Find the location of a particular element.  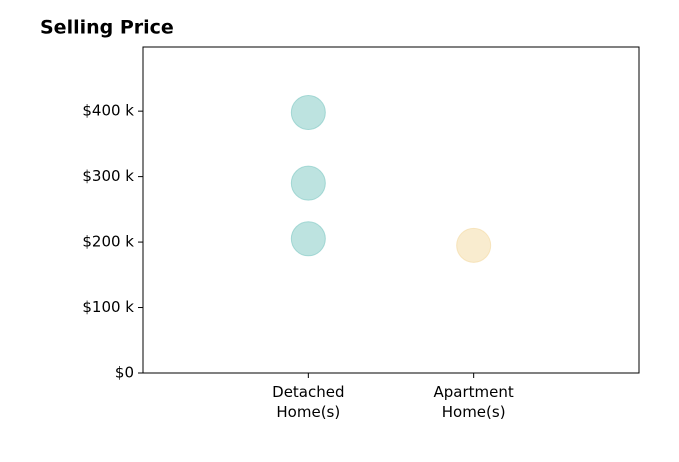

y-tick-label: $100 k is located at coordinates (108, 307).